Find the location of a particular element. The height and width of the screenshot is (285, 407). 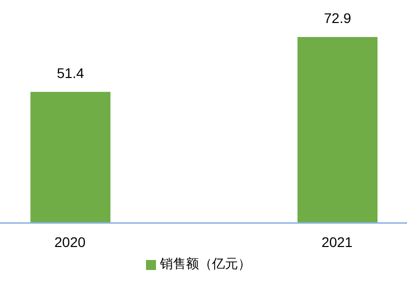

data-label: 51.4 is located at coordinates (70, 72).